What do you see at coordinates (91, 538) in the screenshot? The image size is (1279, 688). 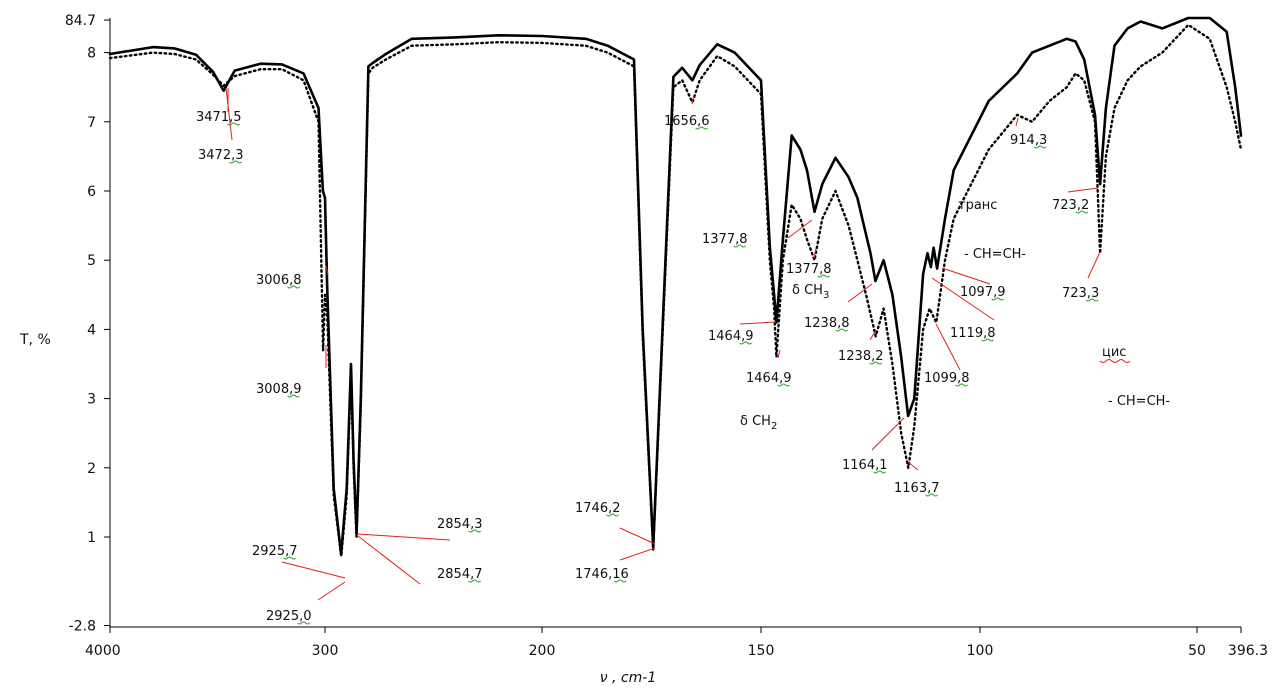 I see `y-tick-label: 1` at bounding box center [91, 538].